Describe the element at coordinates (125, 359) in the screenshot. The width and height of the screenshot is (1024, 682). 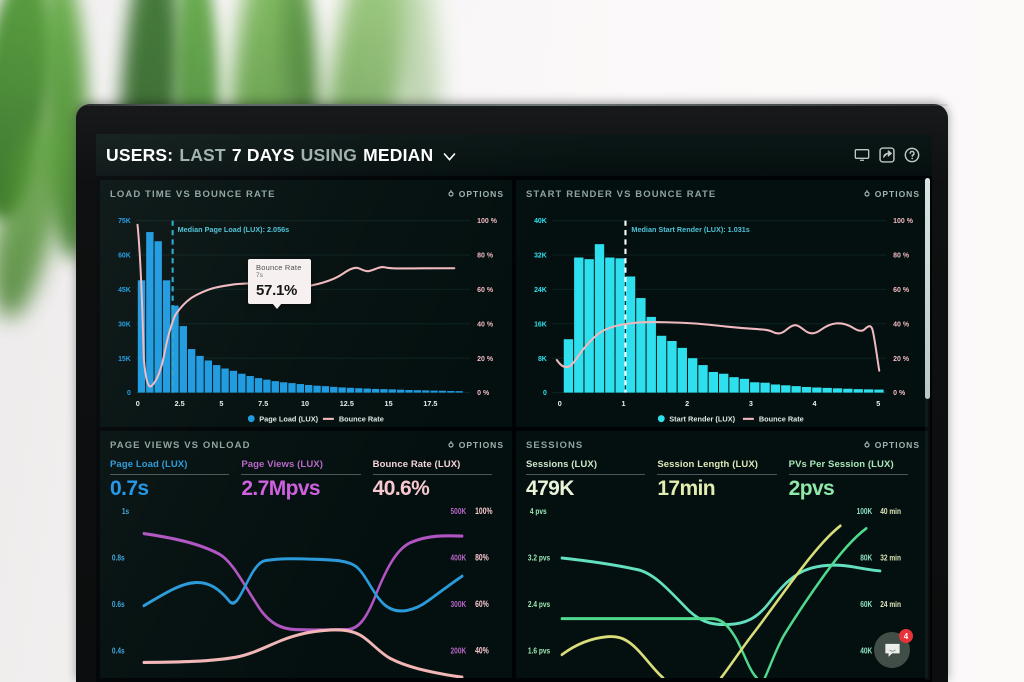
I see `svg-text: 15K` at that location.